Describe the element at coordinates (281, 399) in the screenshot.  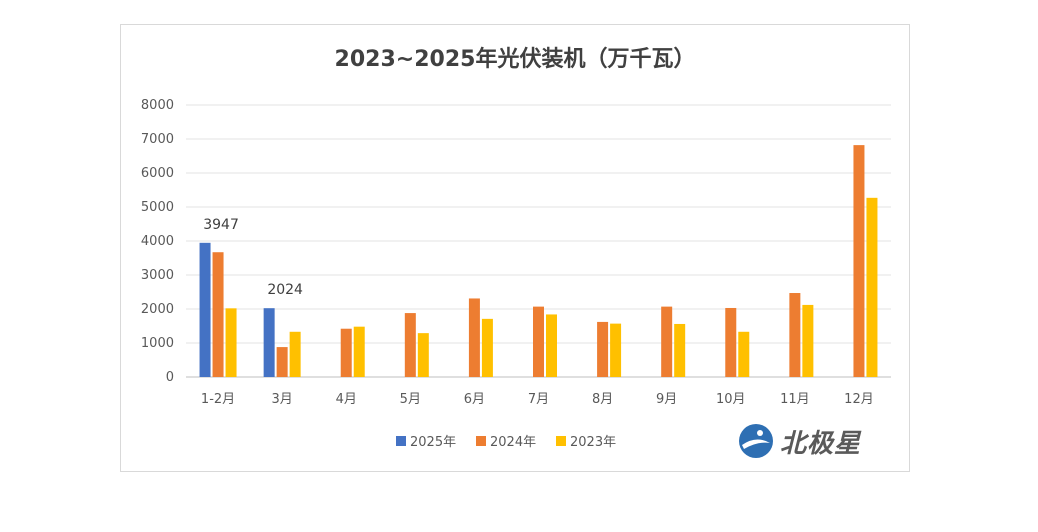
I see `x-tick-label: 3月` at that location.